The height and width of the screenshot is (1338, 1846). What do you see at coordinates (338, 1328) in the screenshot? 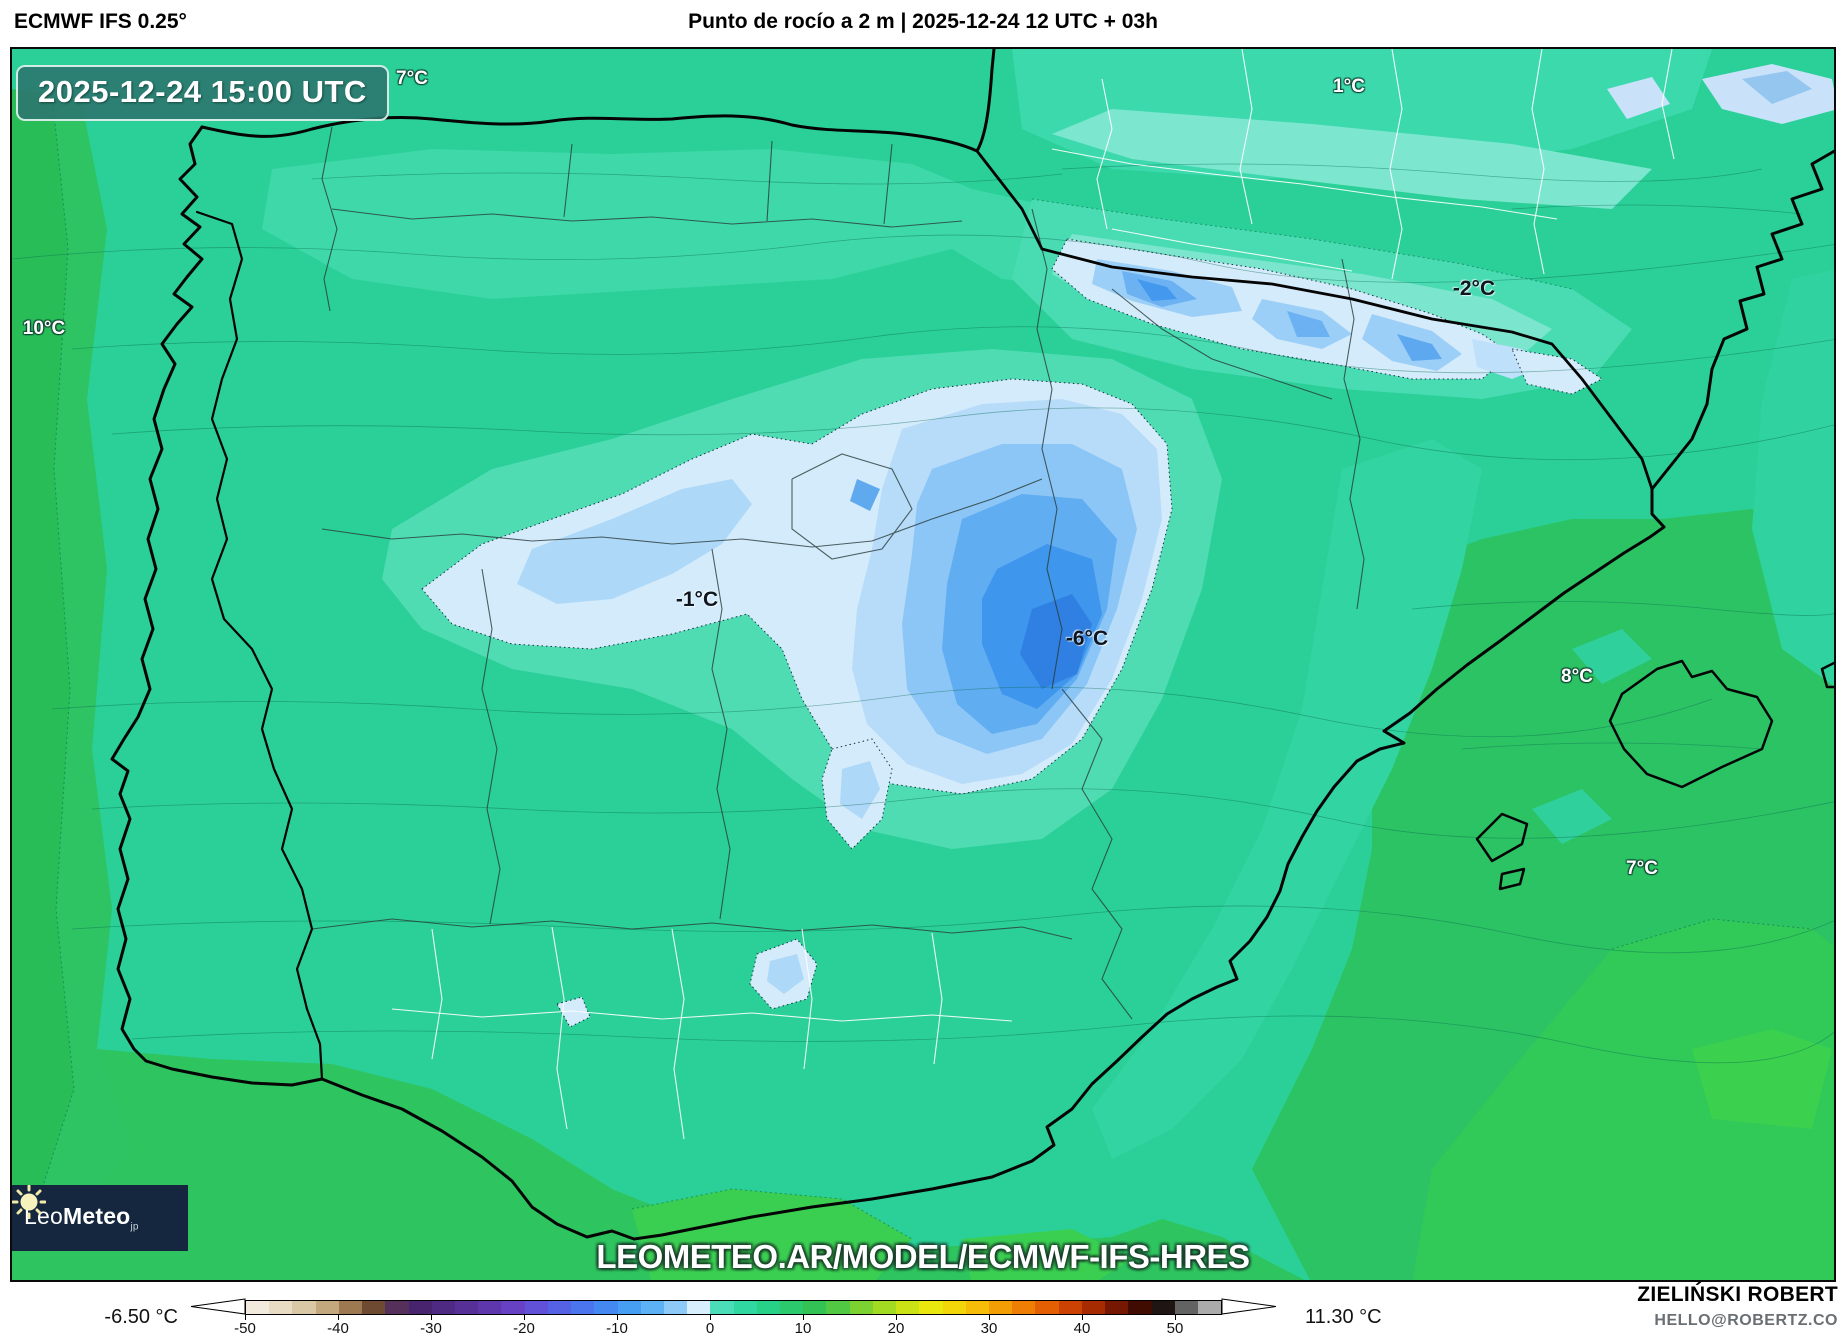
I see `tick-label--40: -40` at bounding box center [338, 1328].